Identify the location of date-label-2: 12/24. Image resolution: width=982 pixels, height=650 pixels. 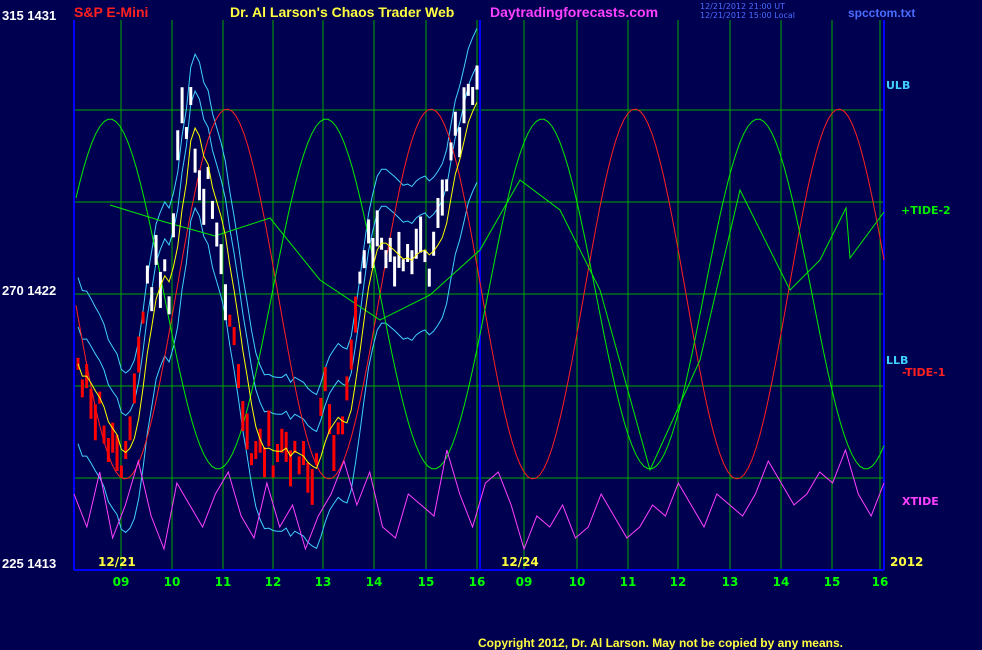
(520, 562).